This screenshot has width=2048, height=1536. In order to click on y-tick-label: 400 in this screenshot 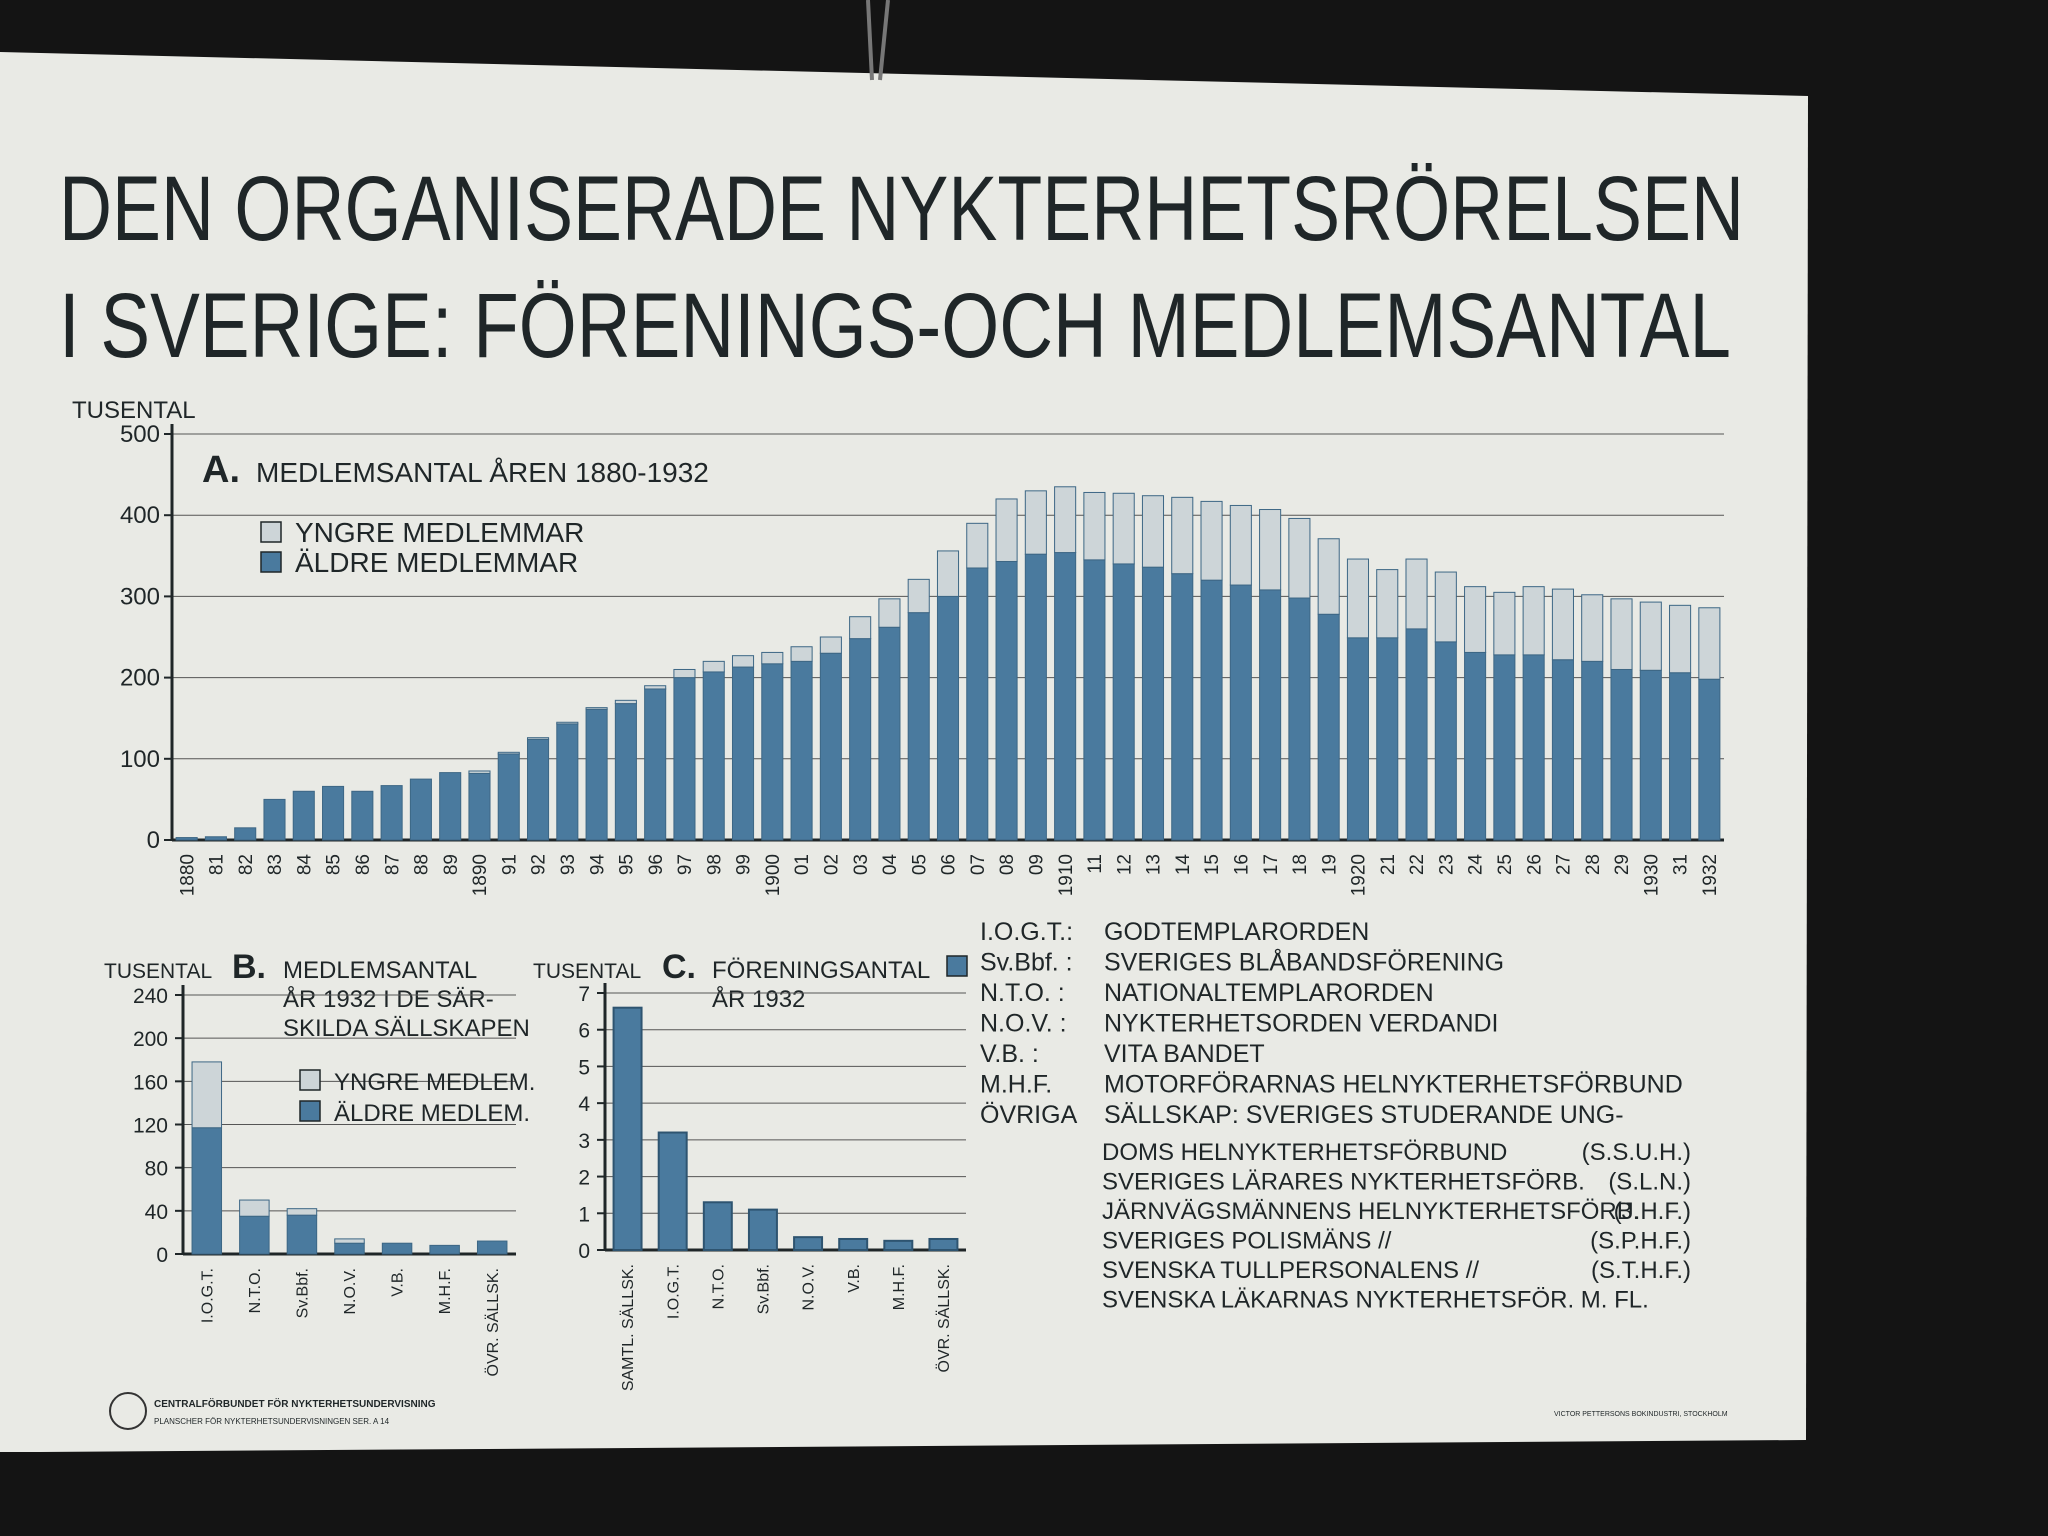, I will do `click(140, 515)`.